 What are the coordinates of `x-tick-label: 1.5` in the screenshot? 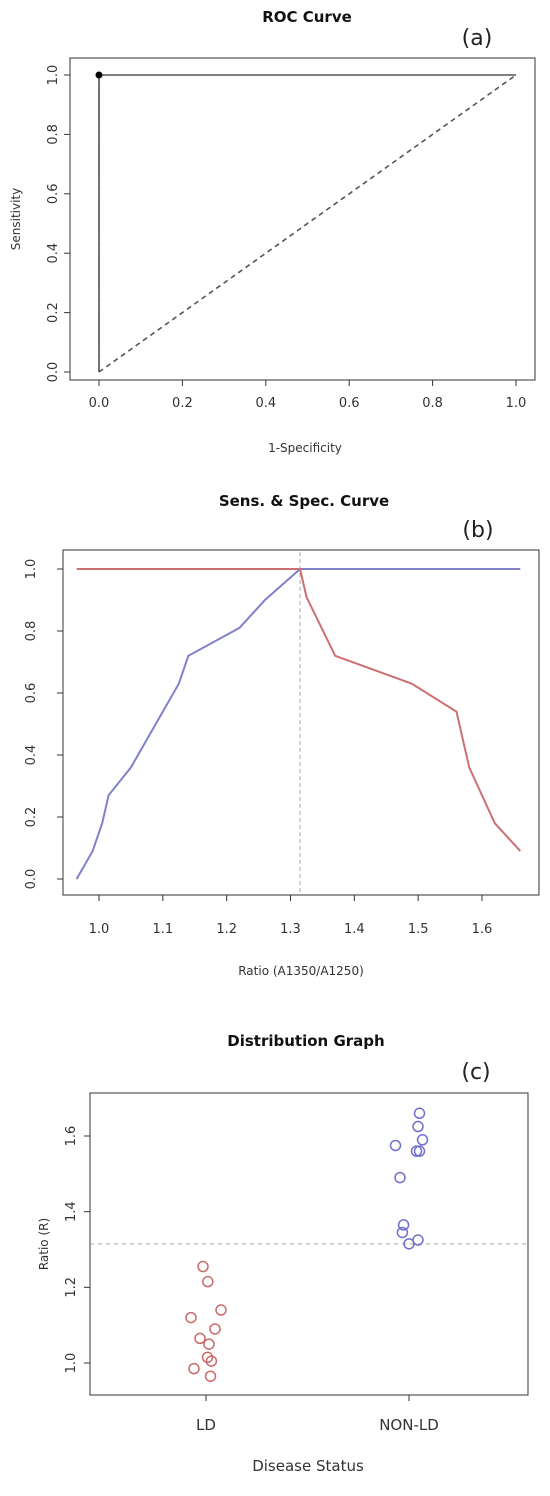 It's located at (418, 929).